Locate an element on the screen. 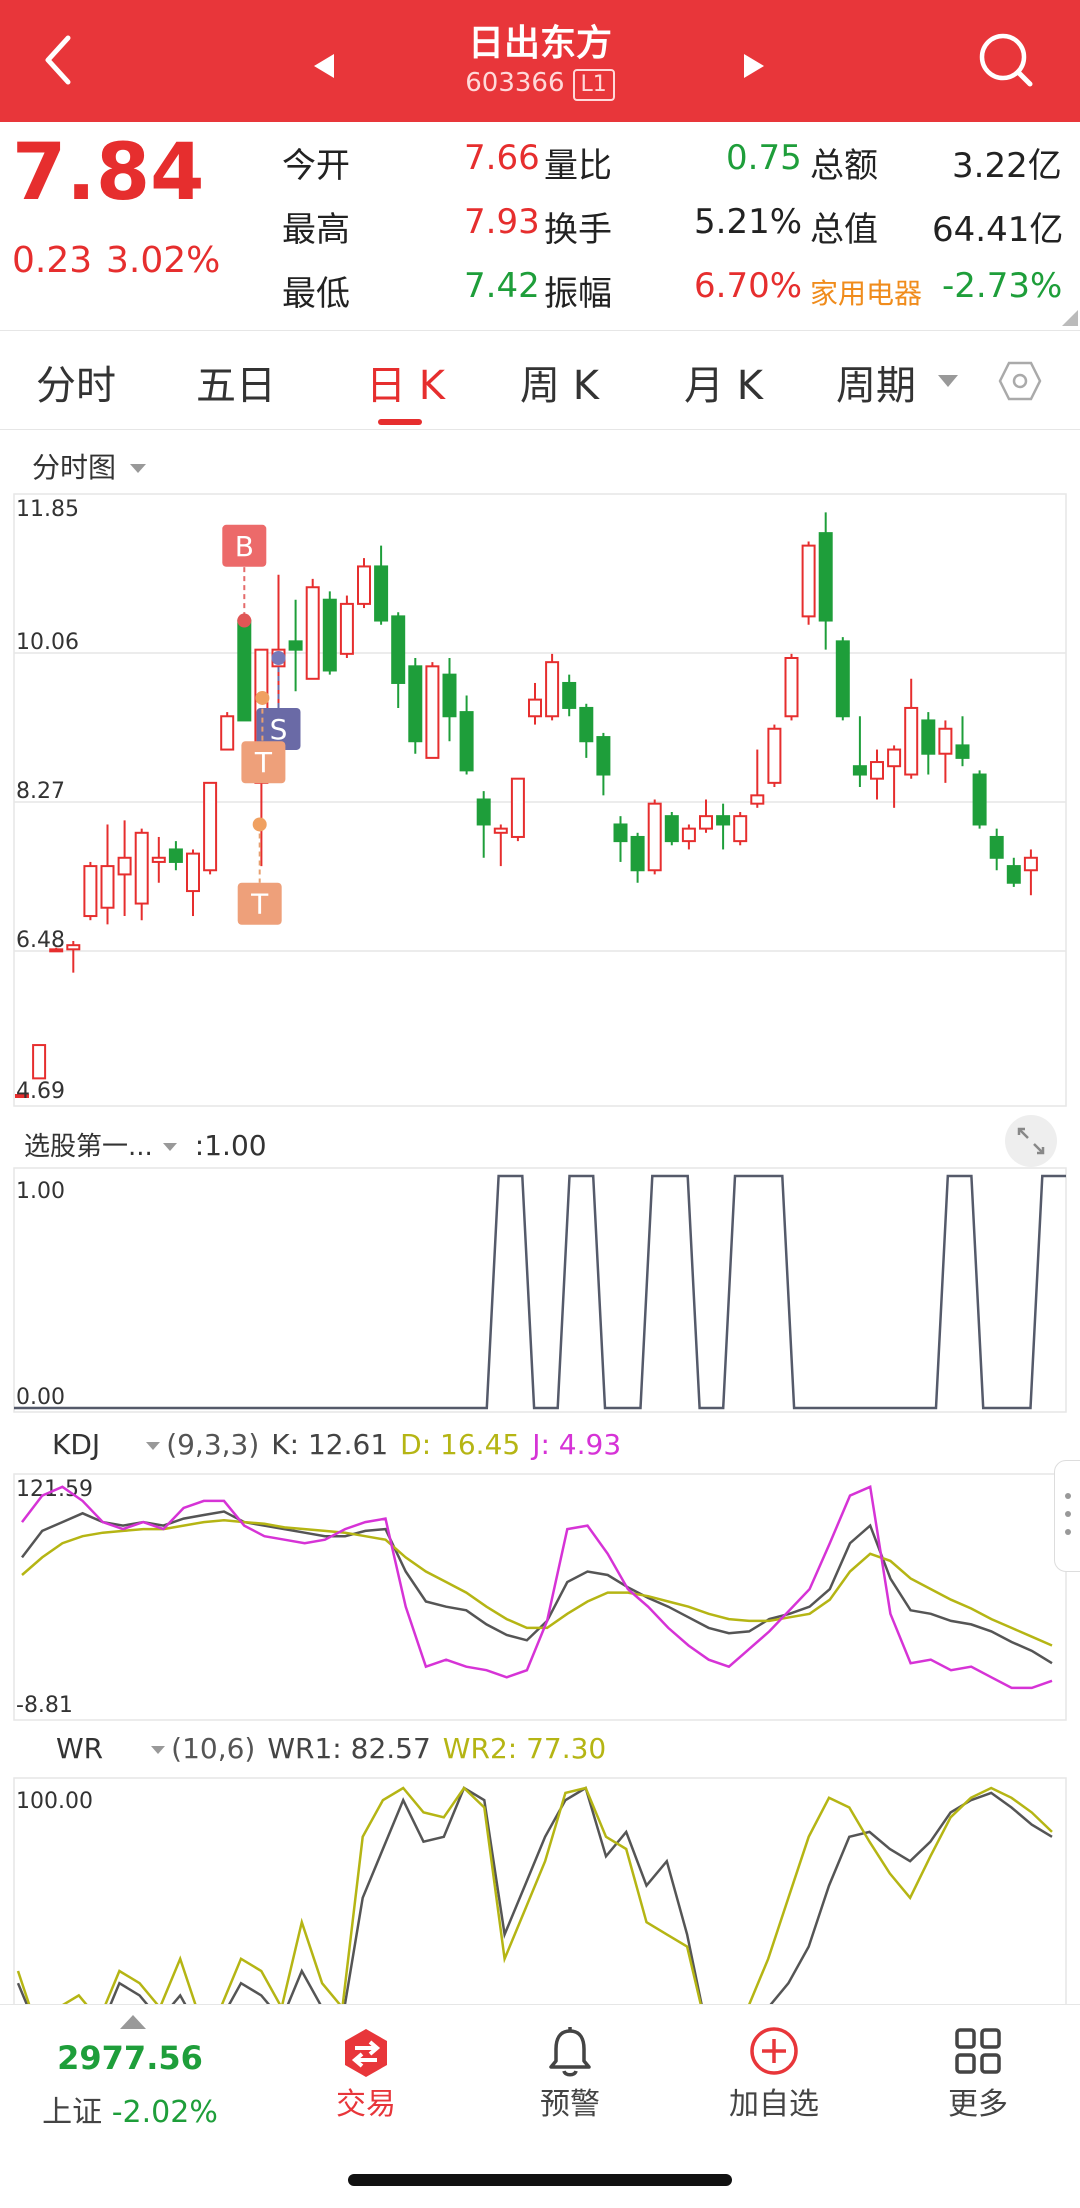 The image size is (1080, 2208). buy-marker-text: B is located at coordinates (244, 546).